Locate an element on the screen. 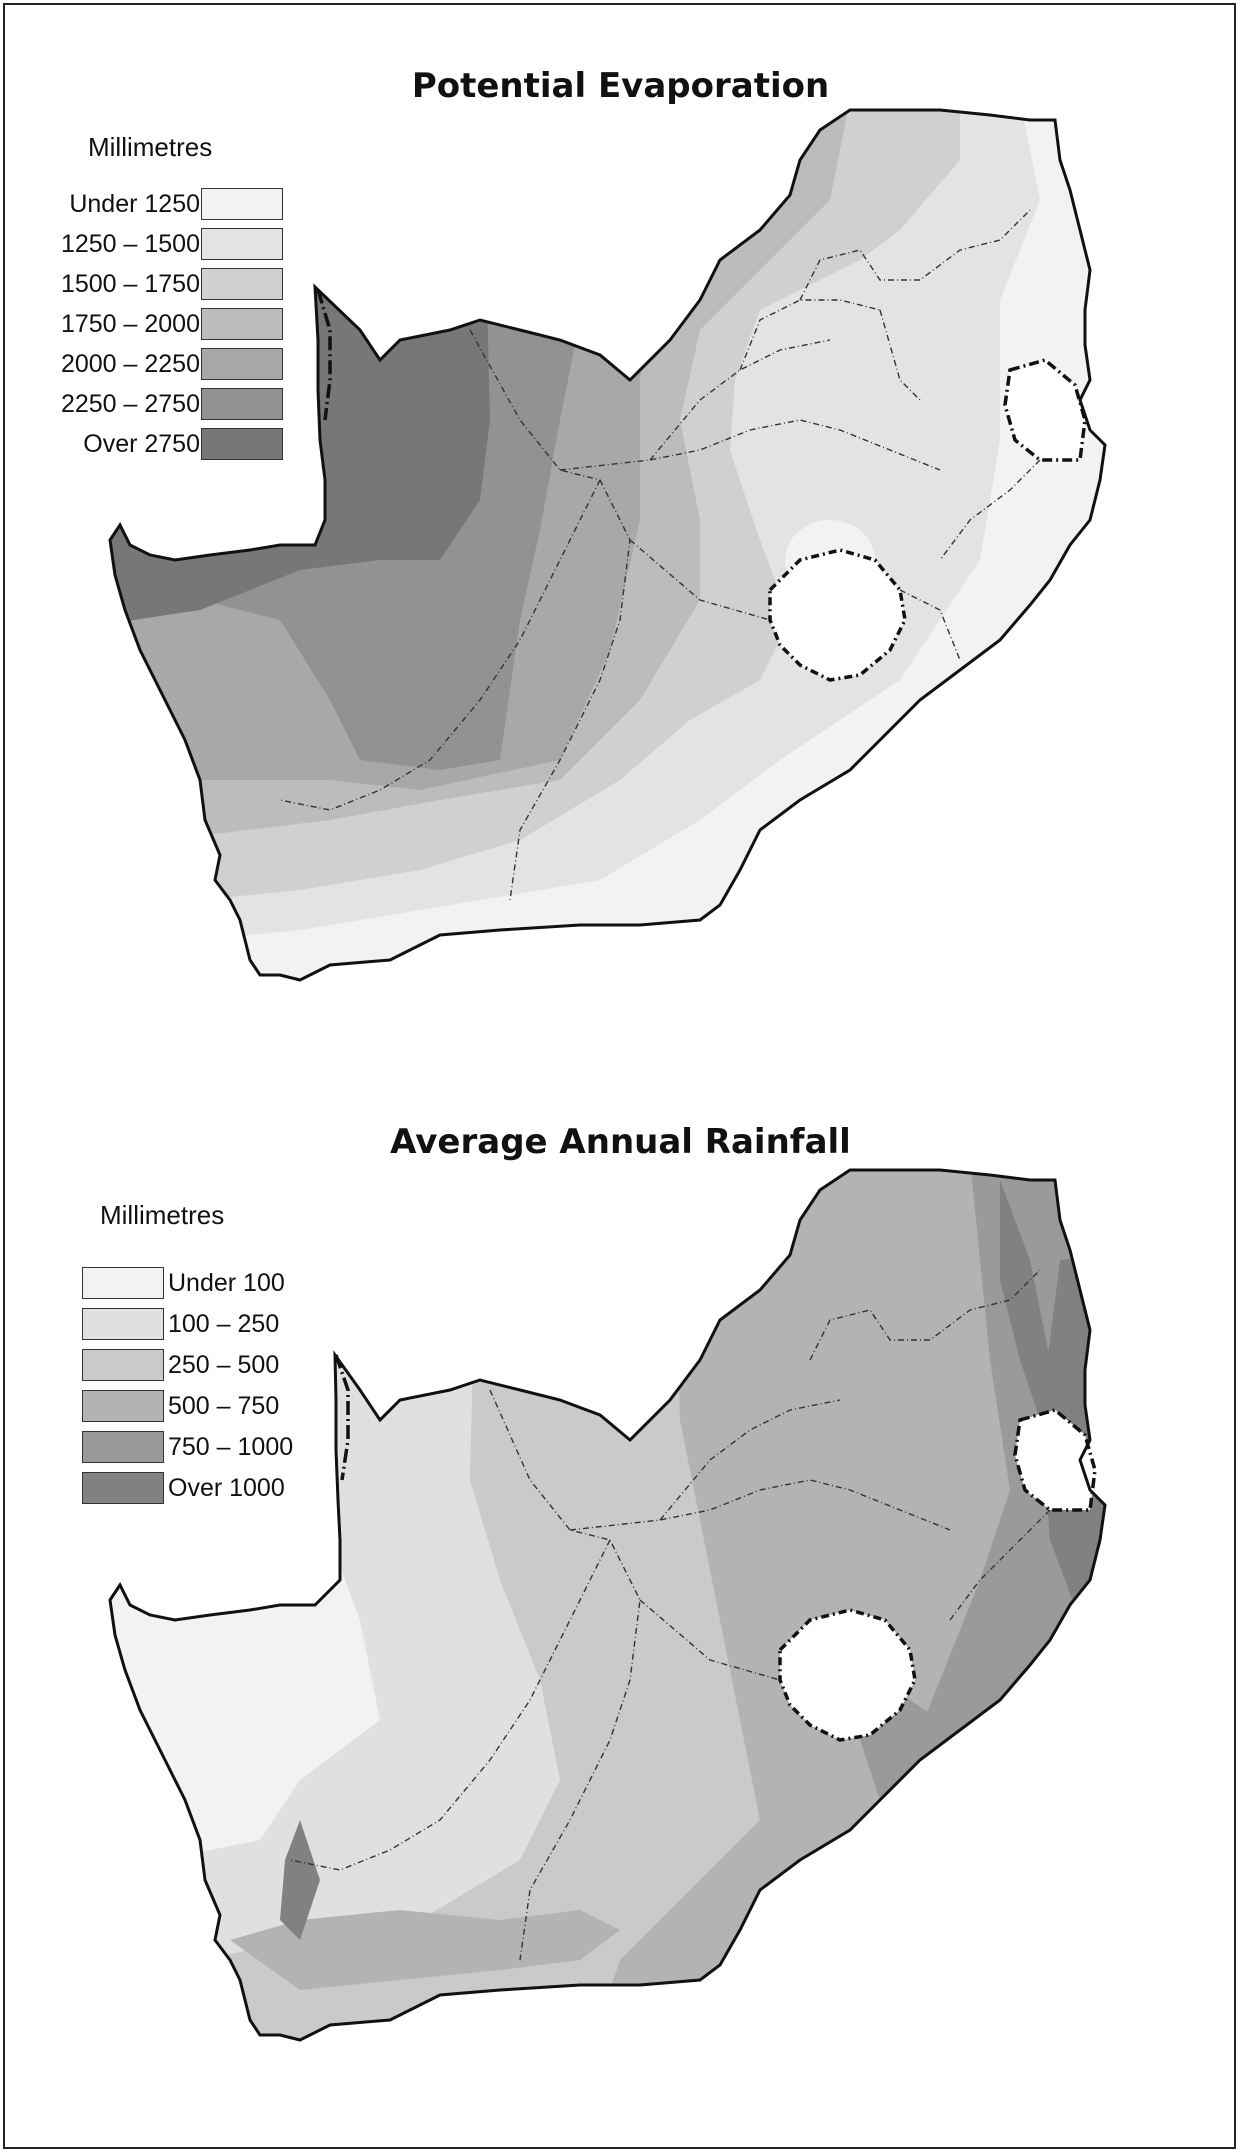 The width and height of the screenshot is (1241, 2154). legend-label: 100 – 250 is located at coordinates (224, 1324).